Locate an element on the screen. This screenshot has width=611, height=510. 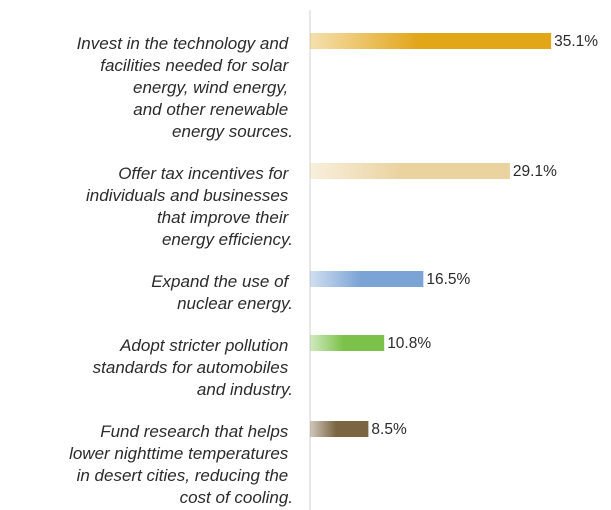
category-label: Expand the use of nuclear energy. is located at coordinates (222, 292).